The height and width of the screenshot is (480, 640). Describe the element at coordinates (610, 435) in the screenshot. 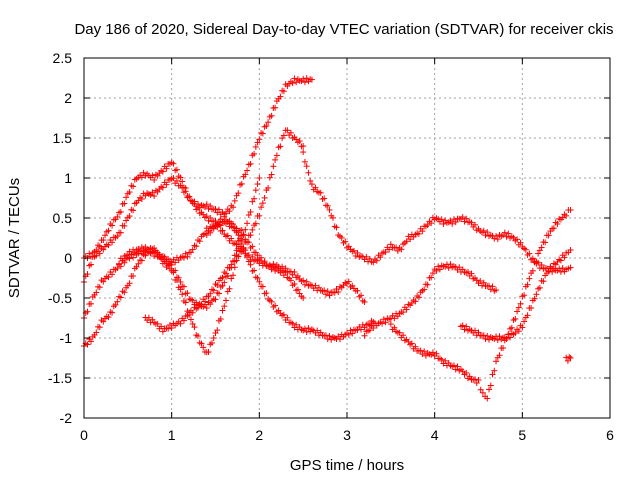

I see `x-tick-label: 6` at that location.